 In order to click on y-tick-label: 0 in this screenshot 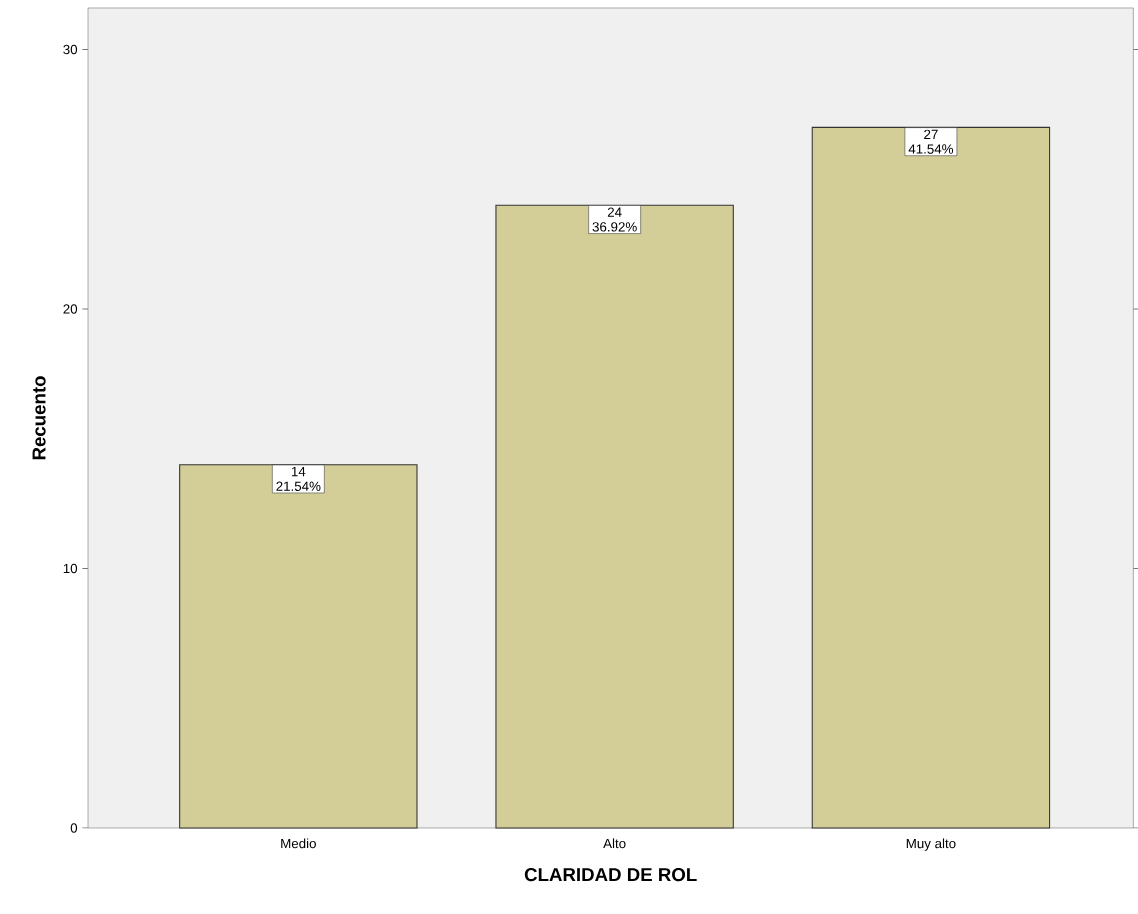, I will do `click(74, 828)`.